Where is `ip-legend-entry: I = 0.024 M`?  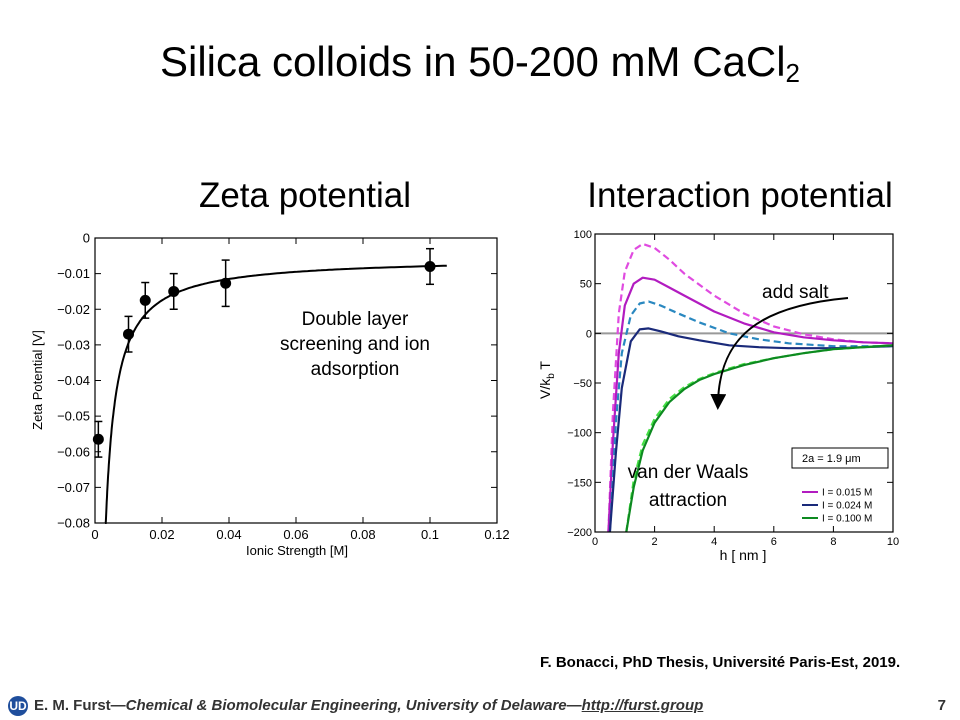 ip-legend-entry: I = 0.024 M is located at coordinates (847, 506).